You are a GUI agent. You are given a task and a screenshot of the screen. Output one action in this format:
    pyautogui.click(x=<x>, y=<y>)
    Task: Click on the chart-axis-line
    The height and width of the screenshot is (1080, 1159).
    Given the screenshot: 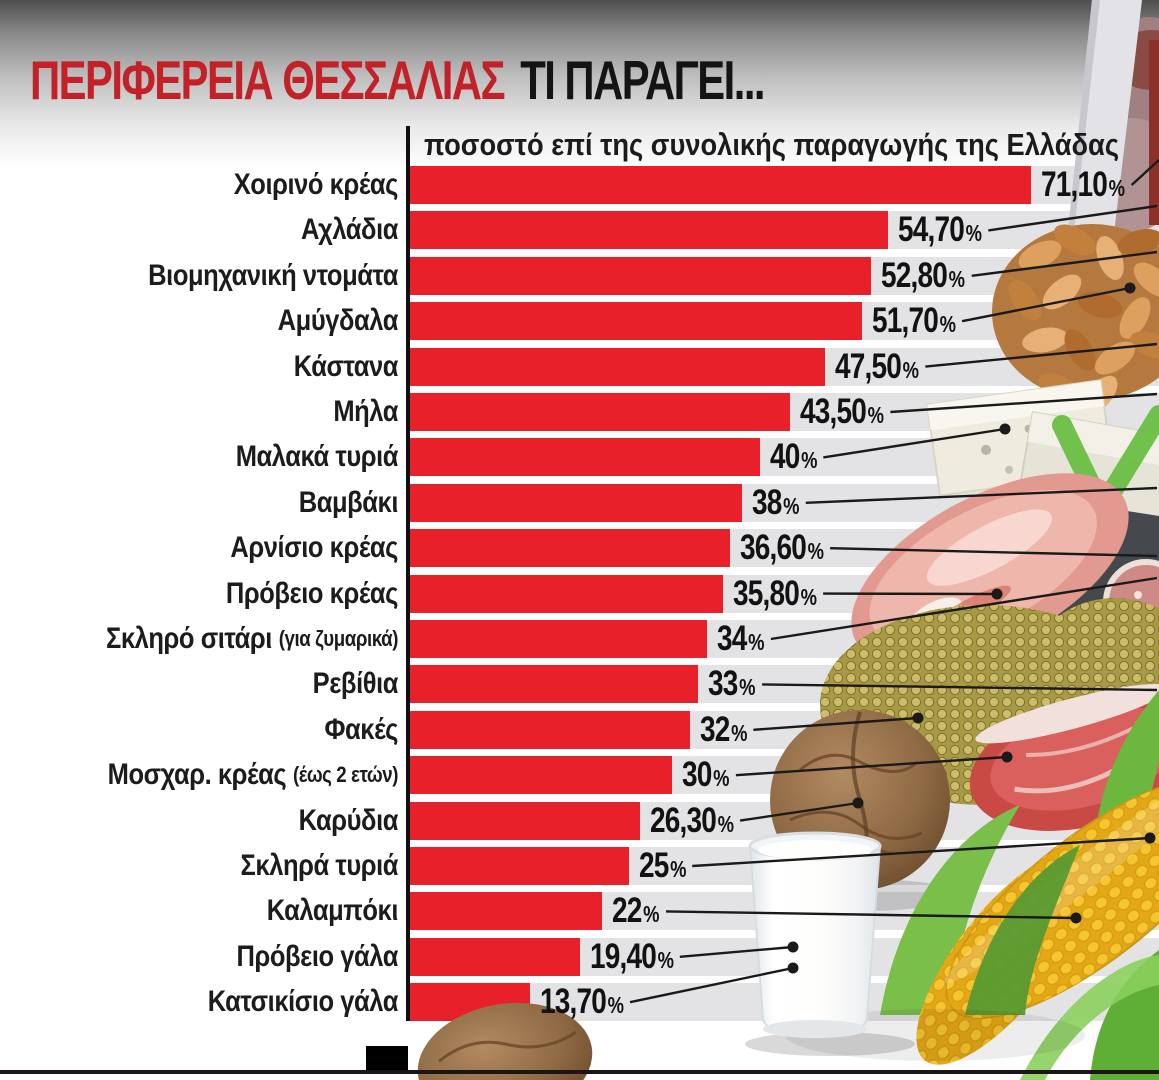 What is the action you would take?
    pyautogui.click(x=408, y=573)
    